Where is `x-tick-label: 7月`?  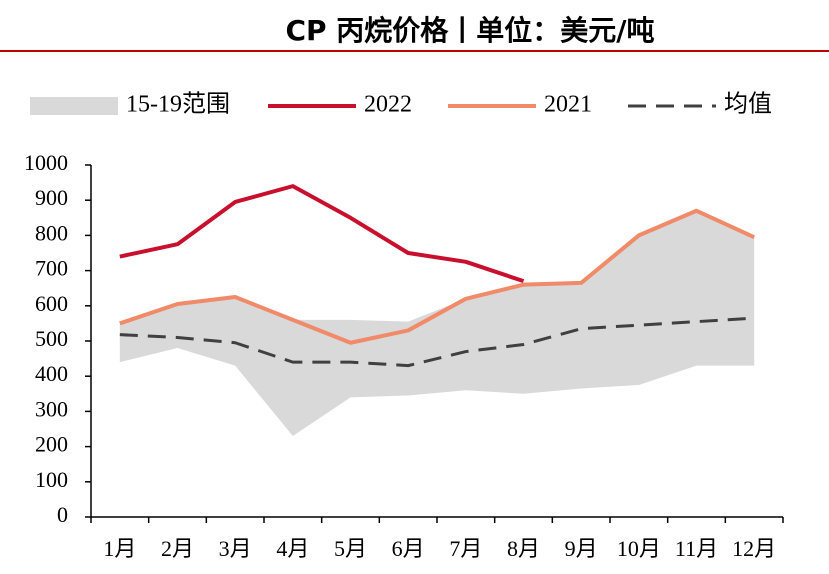
x-tick-label: 7月 is located at coordinates (465, 548).